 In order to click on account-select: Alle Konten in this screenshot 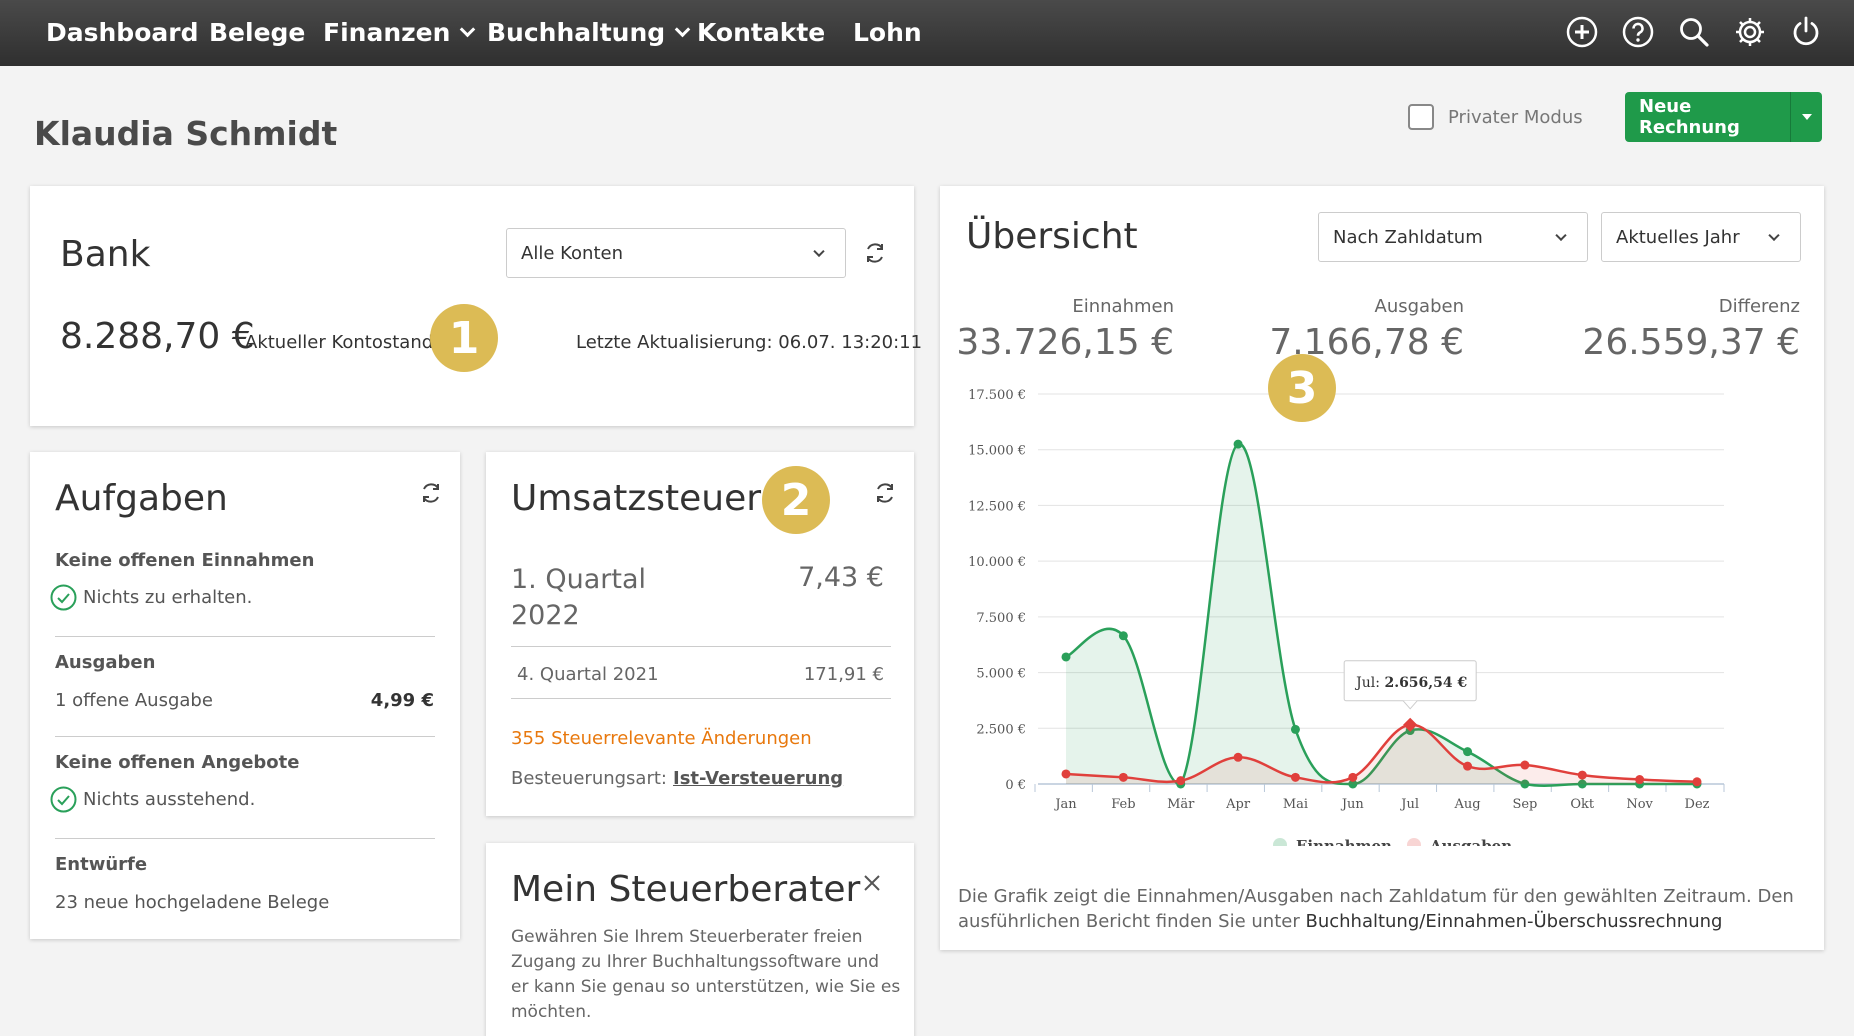, I will do `click(676, 253)`.